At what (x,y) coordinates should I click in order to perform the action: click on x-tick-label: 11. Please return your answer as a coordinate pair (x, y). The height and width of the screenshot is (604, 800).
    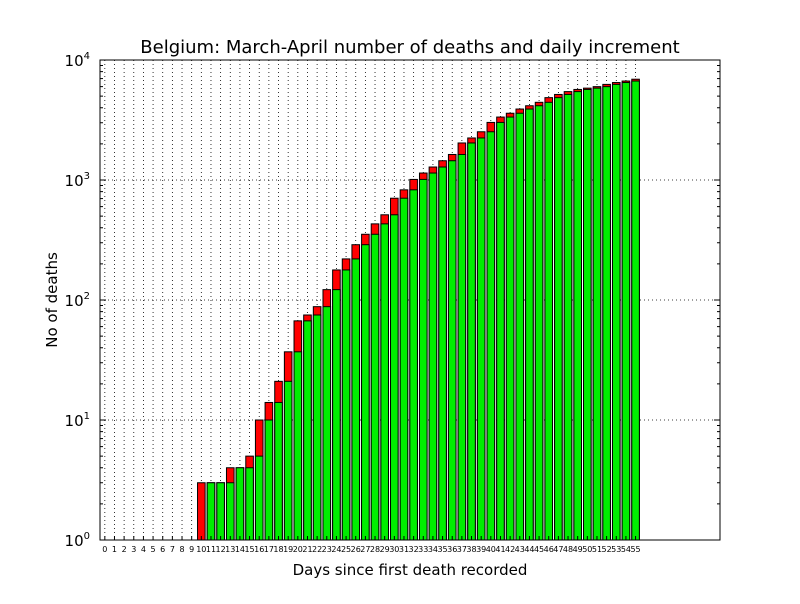
    Looking at the image, I should click on (211, 549).